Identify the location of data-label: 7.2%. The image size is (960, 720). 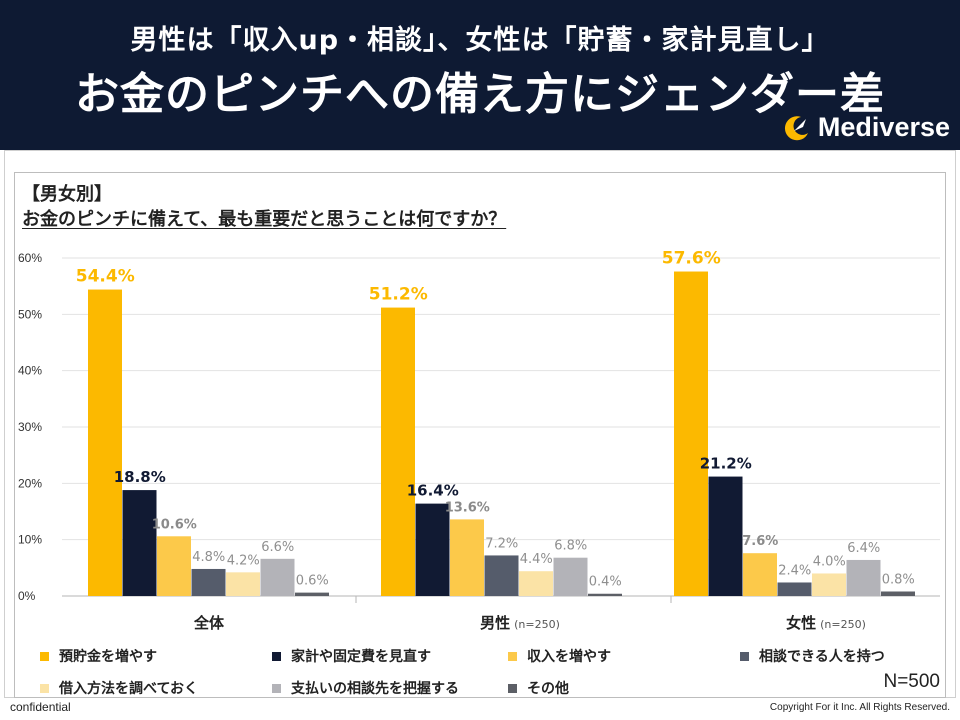
(501, 543).